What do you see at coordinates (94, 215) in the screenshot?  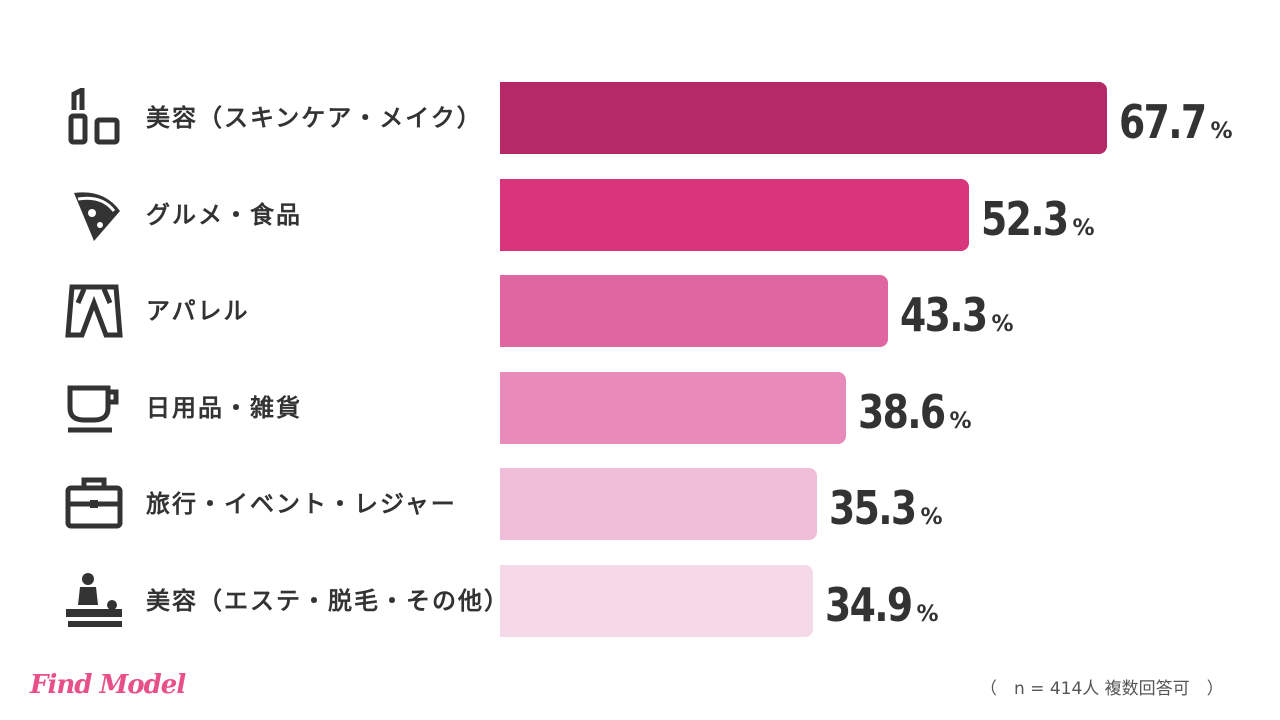 I see `pizza-icon` at bounding box center [94, 215].